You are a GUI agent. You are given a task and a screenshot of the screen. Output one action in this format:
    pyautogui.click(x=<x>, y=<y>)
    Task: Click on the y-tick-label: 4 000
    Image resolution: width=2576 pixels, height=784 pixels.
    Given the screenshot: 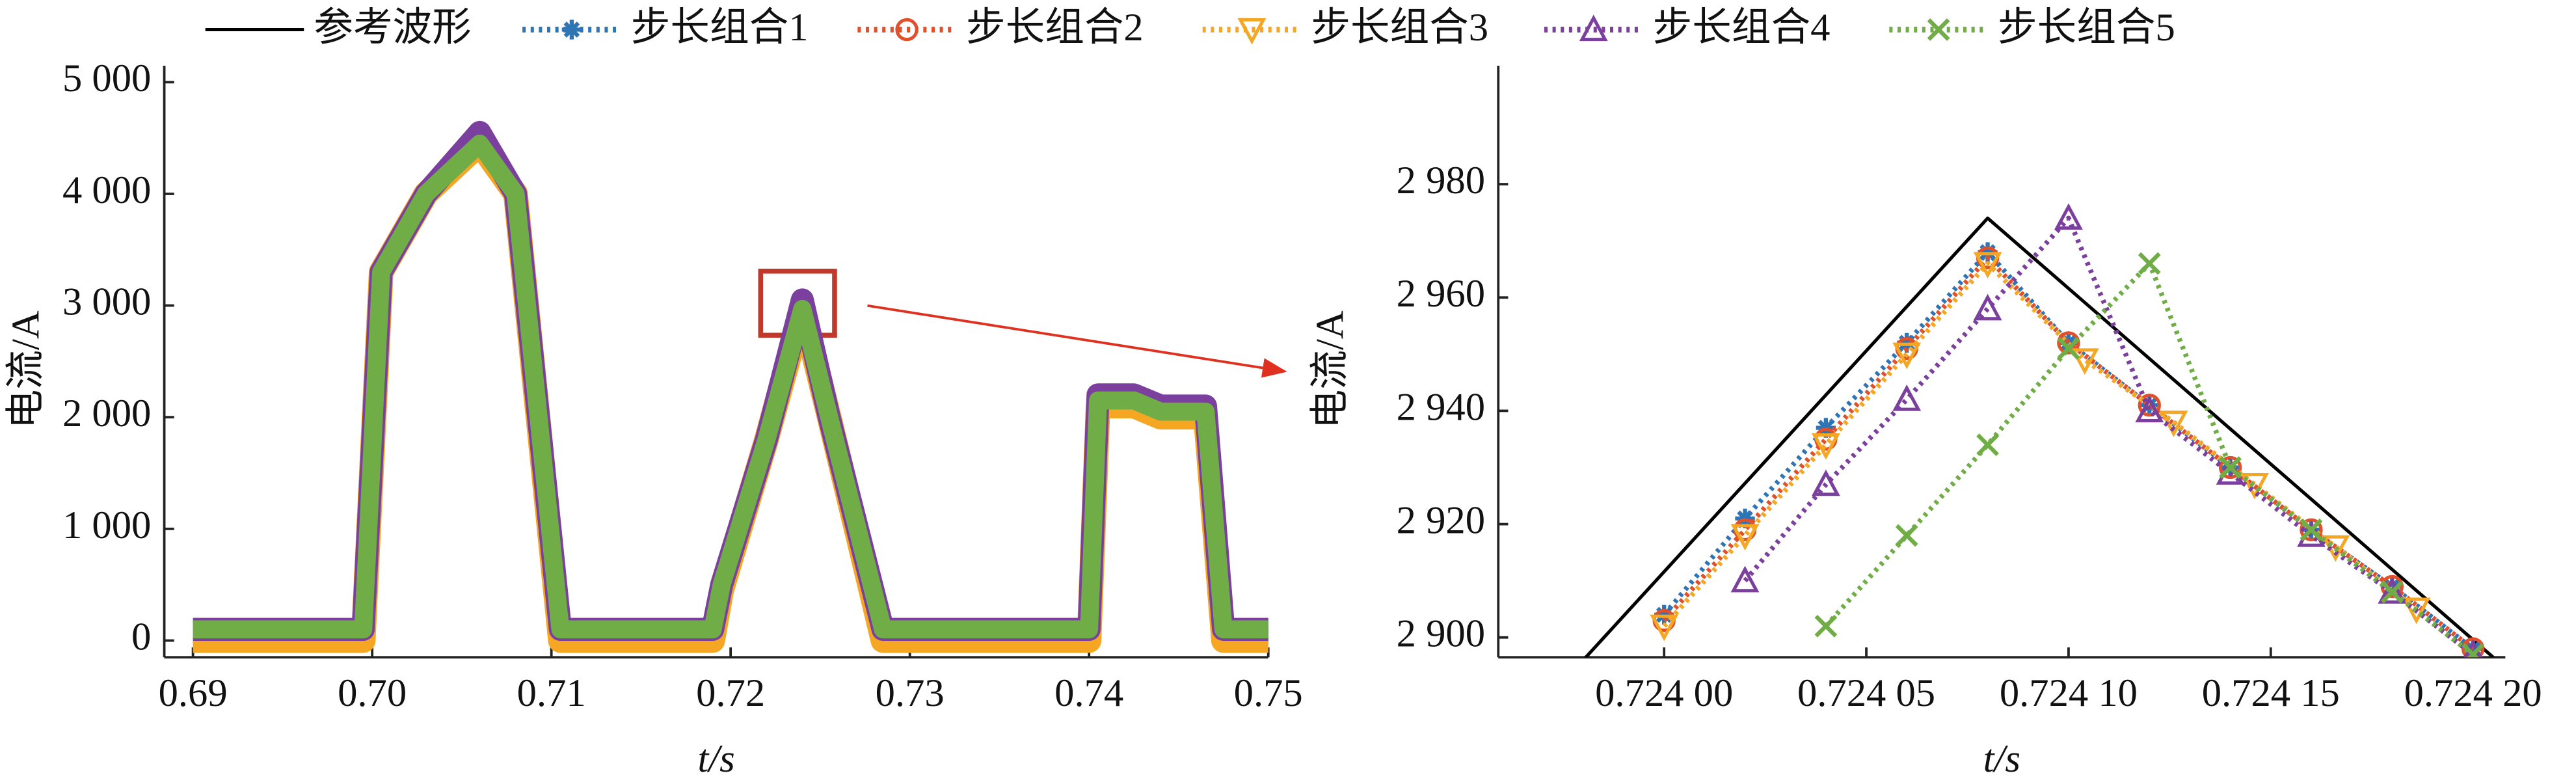 What is the action you would take?
    pyautogui.click(x=106, y=190)
    